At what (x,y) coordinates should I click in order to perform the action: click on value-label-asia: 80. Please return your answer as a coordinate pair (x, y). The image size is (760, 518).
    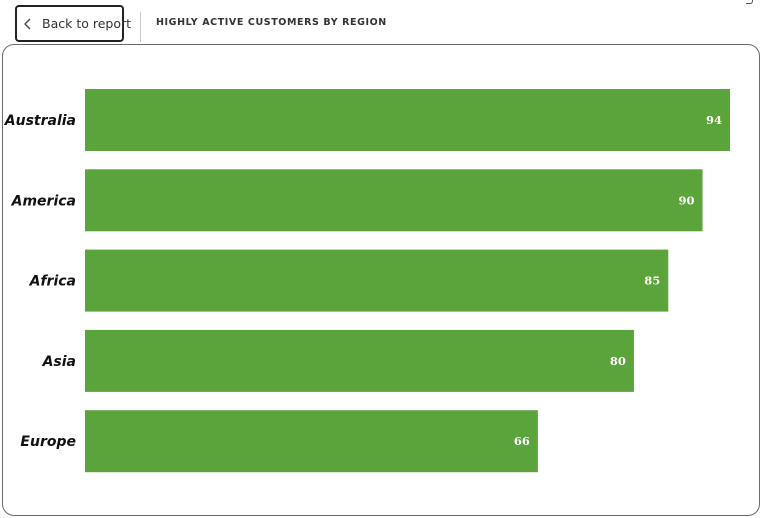
    Looking at the image, I should click on (618, 361).